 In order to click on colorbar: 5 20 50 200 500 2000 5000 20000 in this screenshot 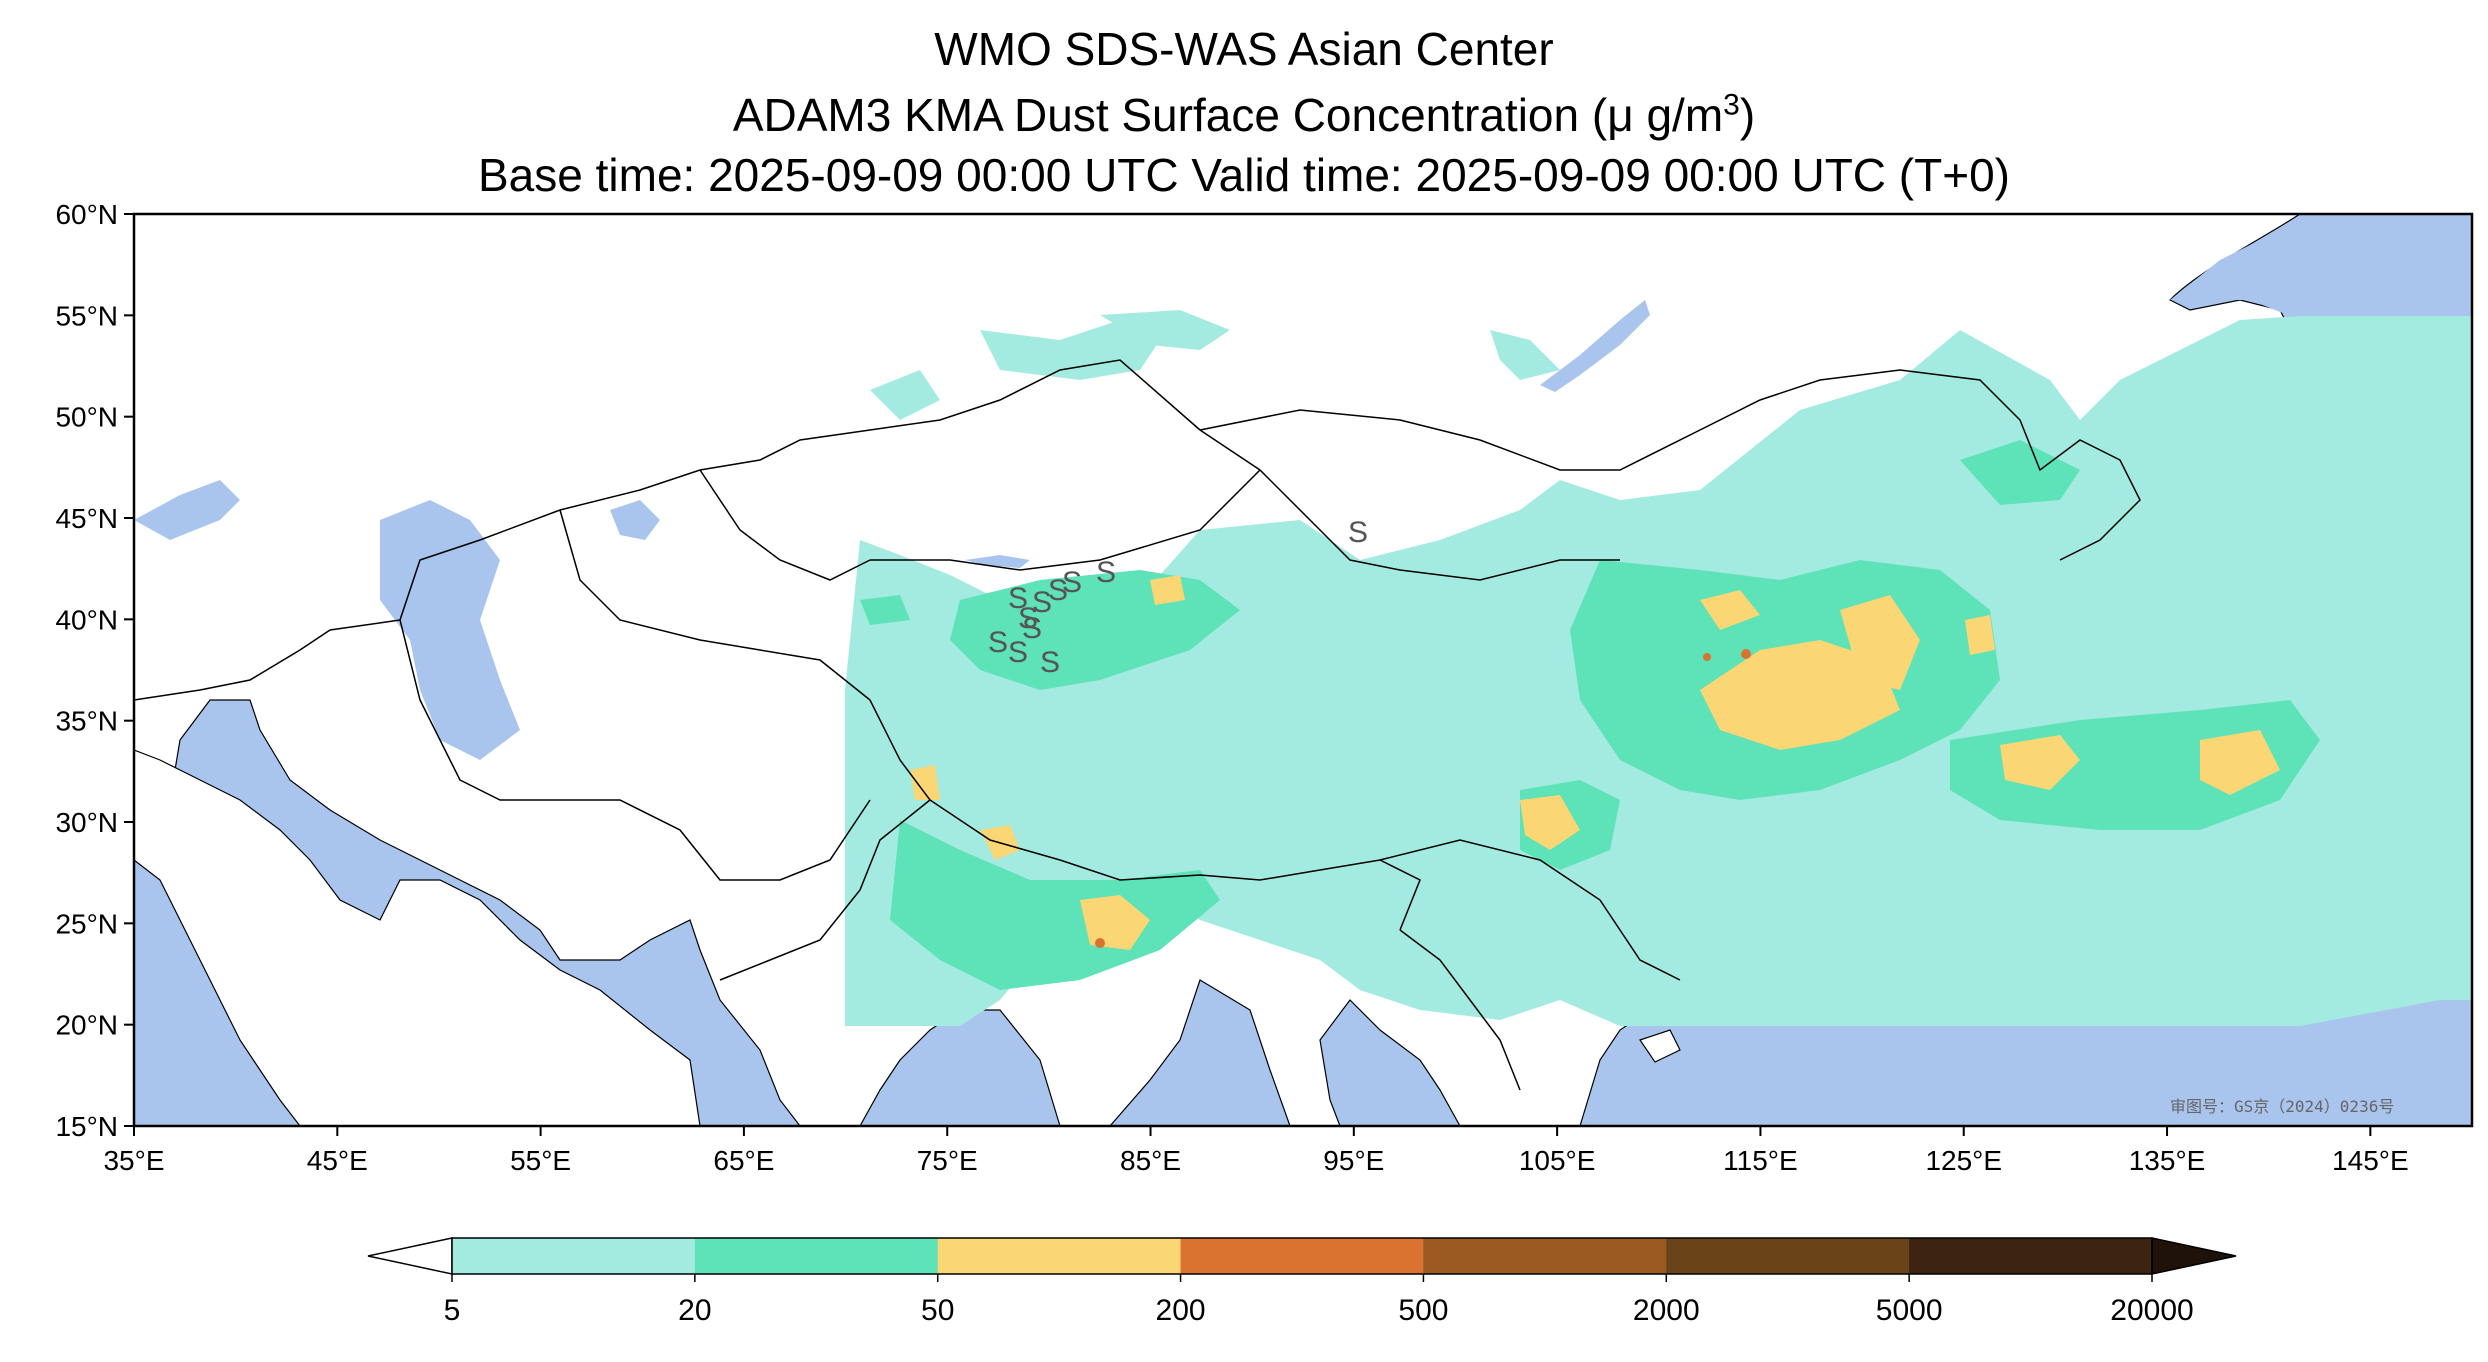, I will do `click(1302, 1282)`.